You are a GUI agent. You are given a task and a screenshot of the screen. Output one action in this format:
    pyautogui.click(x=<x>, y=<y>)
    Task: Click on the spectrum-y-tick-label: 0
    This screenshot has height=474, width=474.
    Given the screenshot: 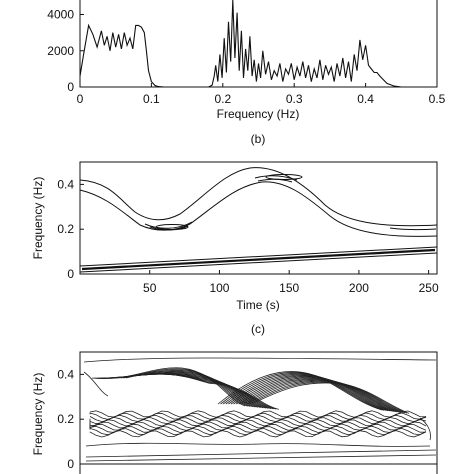 What is the action you would take?
    pyautogui.click(x=70, y=87)
    